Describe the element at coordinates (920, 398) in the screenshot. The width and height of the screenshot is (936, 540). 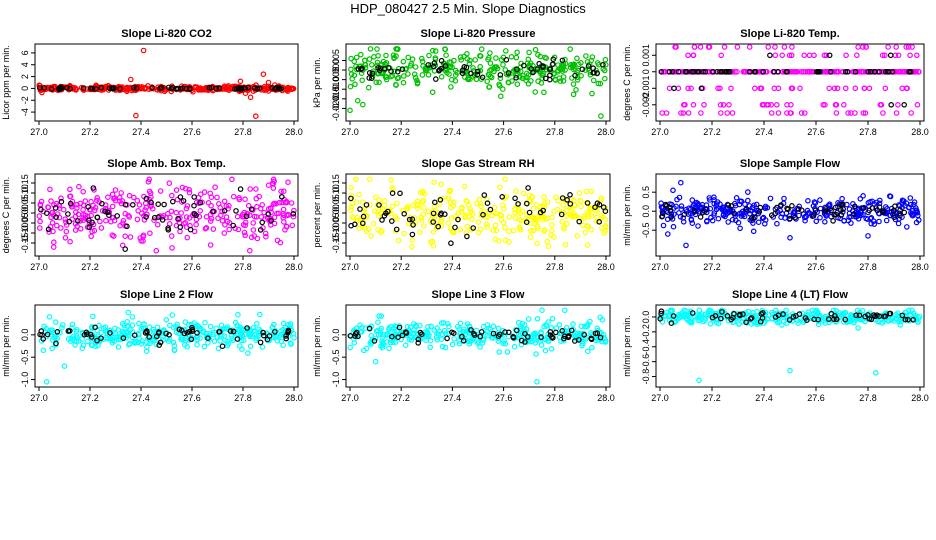
I see `x-tick-label: 28.0` at that location.